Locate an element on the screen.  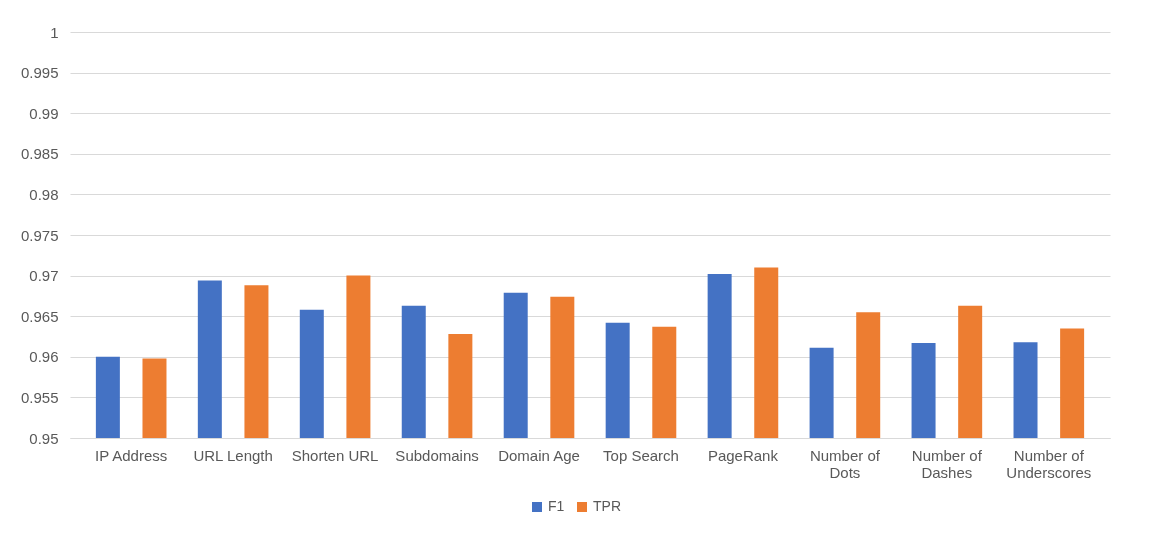
y-tick-label: 0.955 is located at coordinates (39, 397).